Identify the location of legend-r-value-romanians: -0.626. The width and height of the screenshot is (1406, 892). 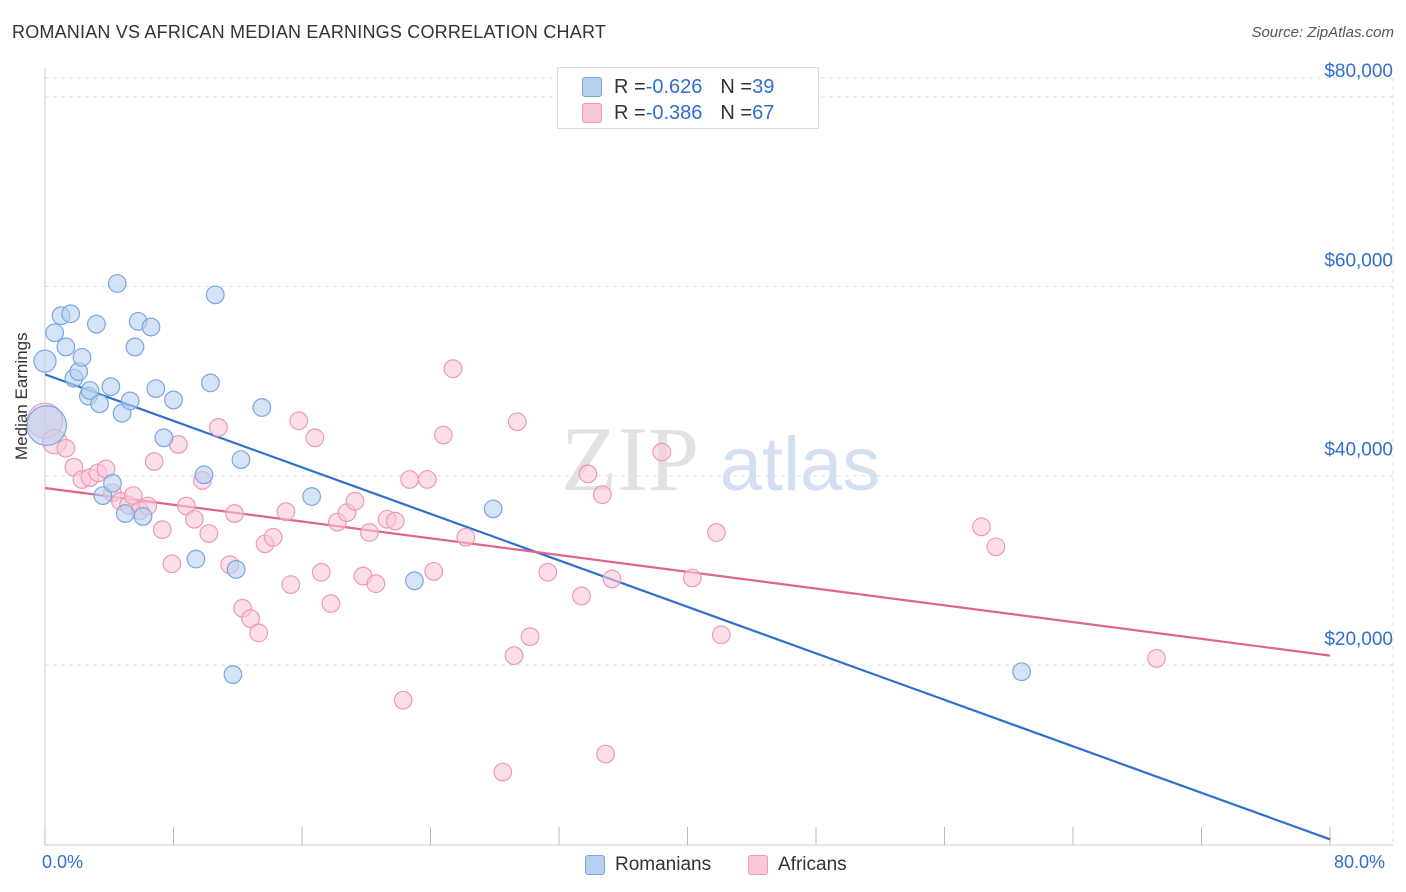
(674, 86).